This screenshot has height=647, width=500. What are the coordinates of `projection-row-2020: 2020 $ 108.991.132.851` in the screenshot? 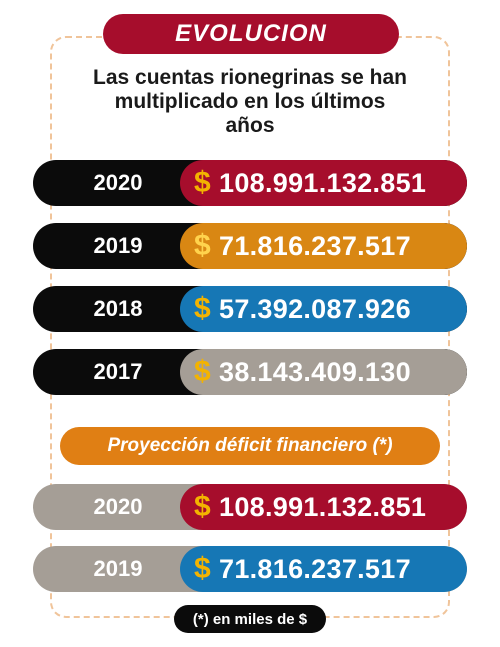 It's located at (250, 507).